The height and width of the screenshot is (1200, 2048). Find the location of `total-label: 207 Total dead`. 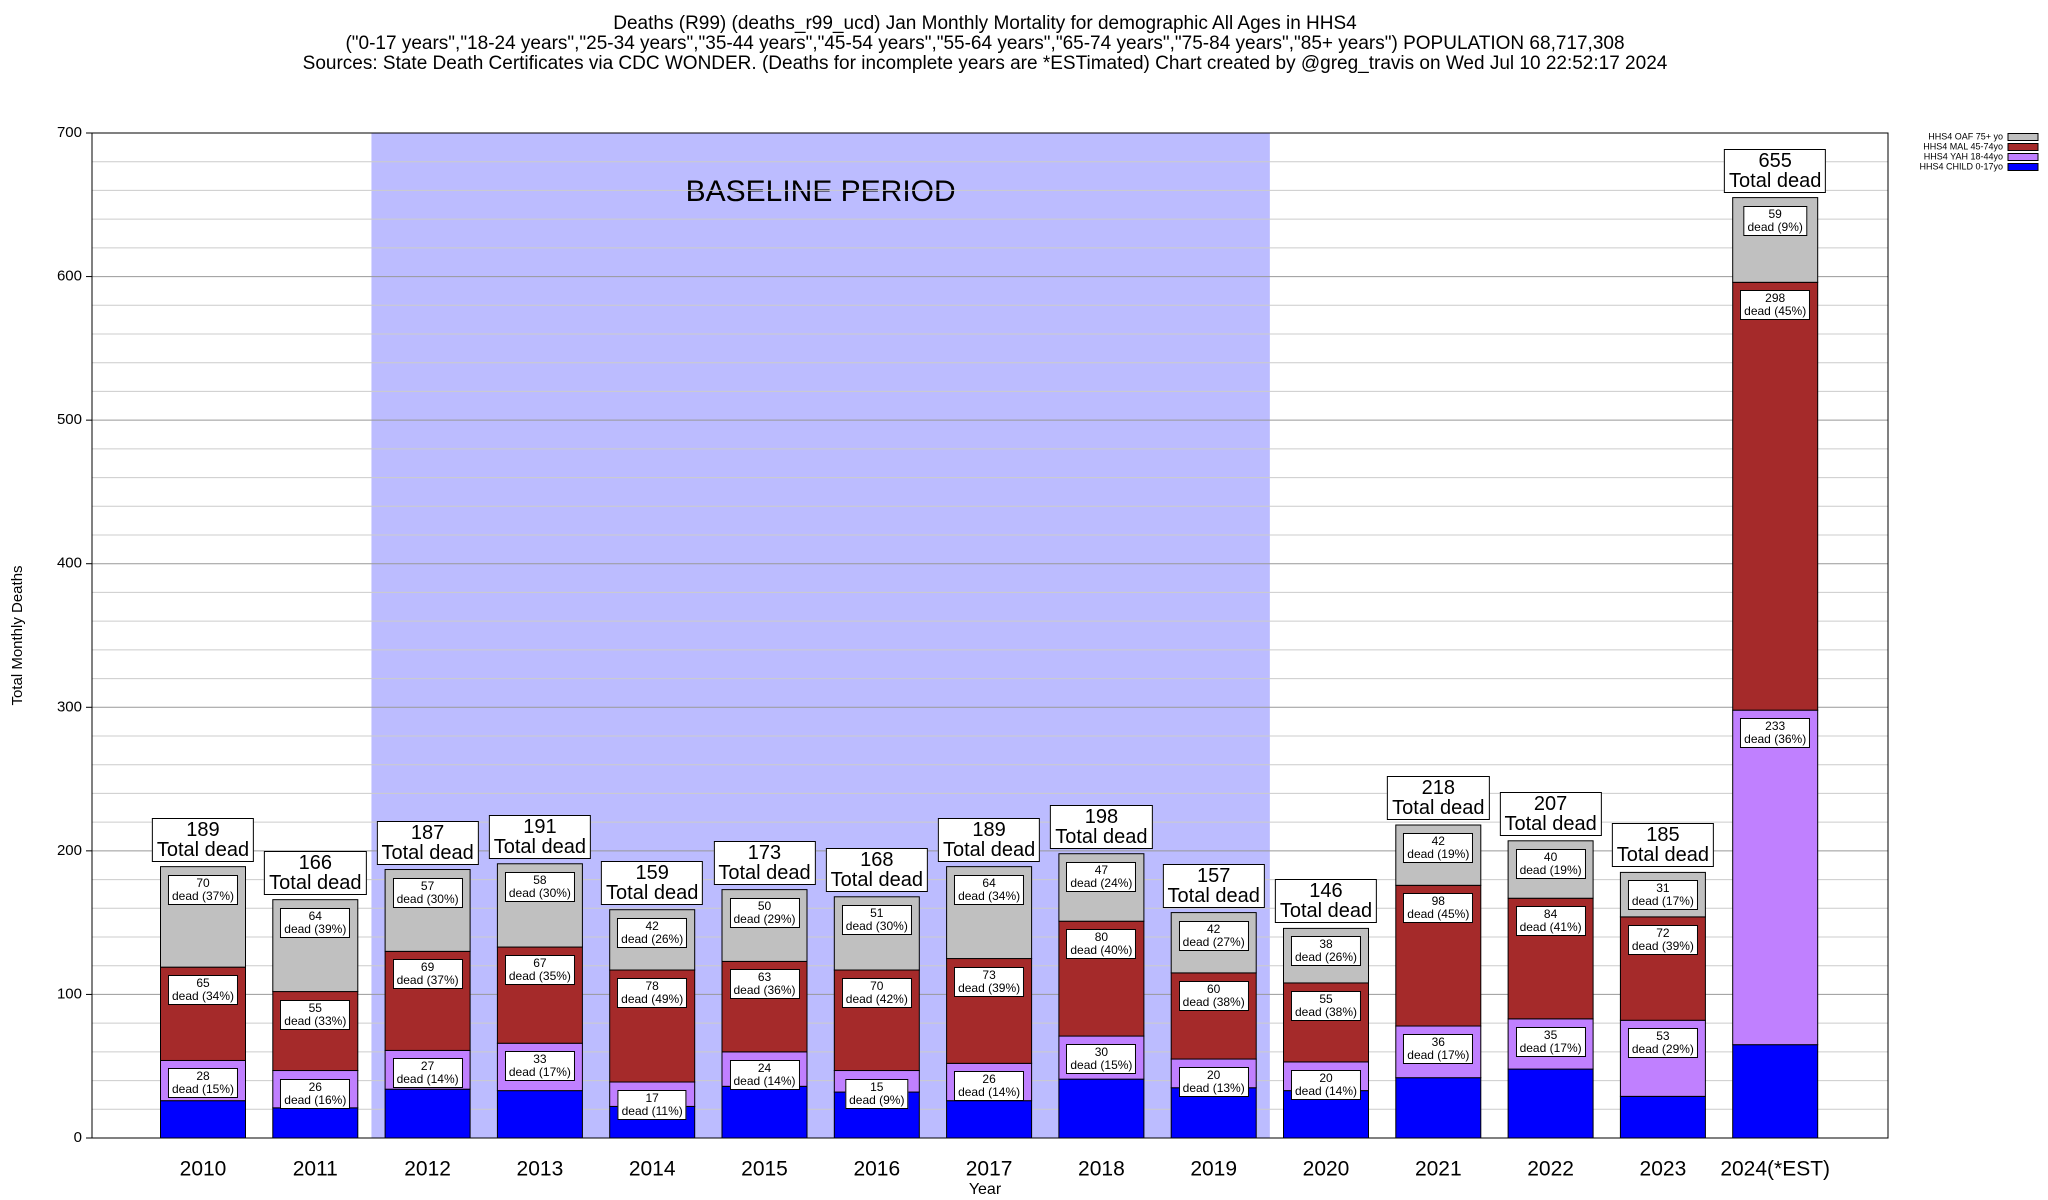

total-label: 207 Total dead is located at coordinates (1550, 813).